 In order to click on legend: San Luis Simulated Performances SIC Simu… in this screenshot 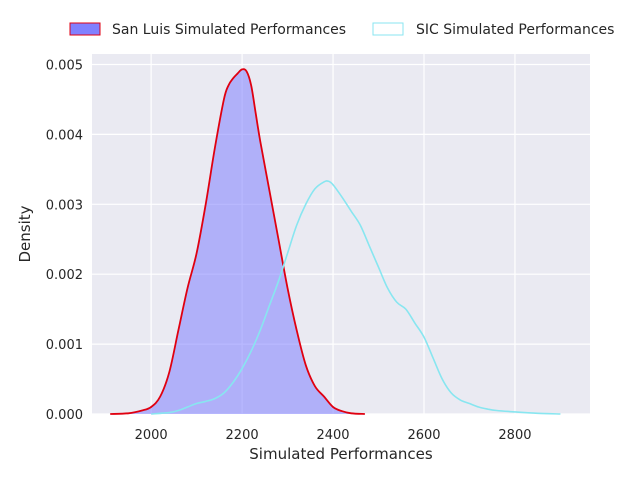, I will do `click(341, 30)`.